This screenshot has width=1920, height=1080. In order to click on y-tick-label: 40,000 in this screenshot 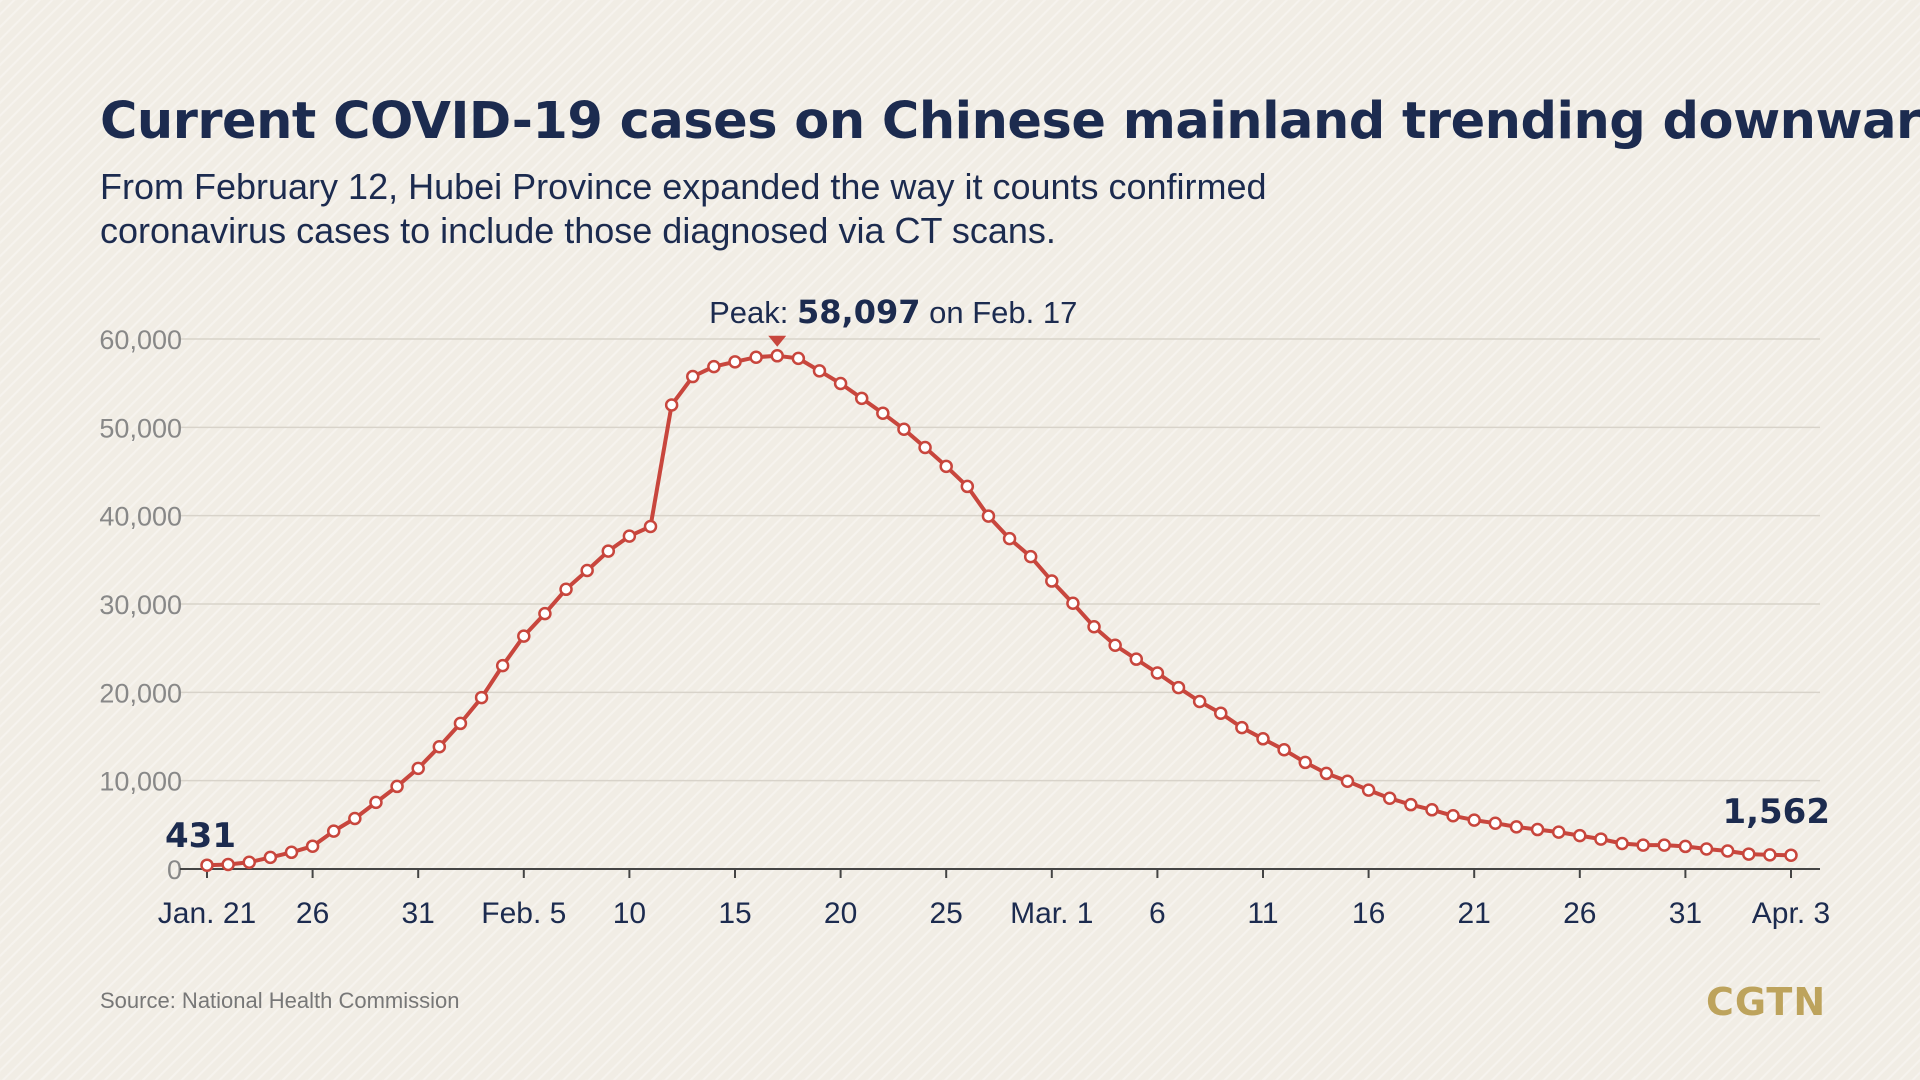, I will do `click(140, 517)`.